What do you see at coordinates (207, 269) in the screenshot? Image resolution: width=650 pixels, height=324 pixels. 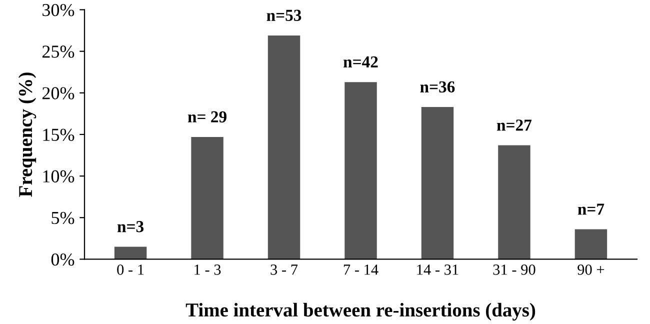 I see `x-tick-label: 1 - 3` at bounding box center [207, 269].